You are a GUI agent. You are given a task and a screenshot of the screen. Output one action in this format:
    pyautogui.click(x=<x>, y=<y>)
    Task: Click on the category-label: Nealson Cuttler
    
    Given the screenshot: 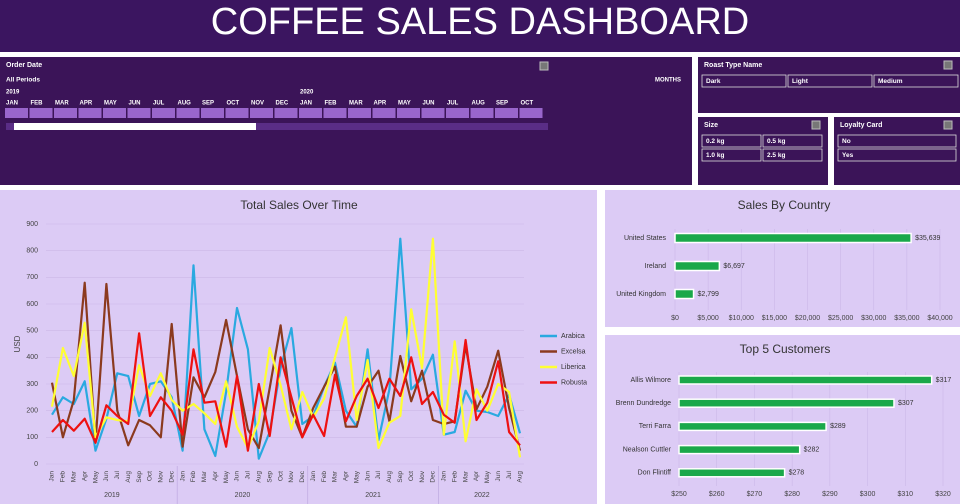 What is the action you would take?
    pyautogui.click(x=647, y=449)
    